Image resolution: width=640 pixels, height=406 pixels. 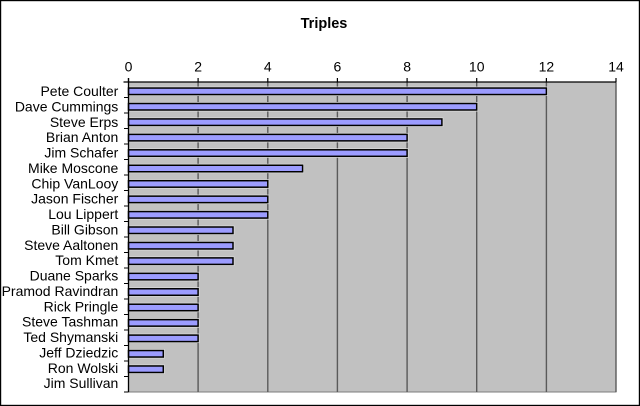 What do you see at coordinates (74, 276) in the screenshot?
I see `svg-text: Duane Sparks` at bounding box center [74, 276].